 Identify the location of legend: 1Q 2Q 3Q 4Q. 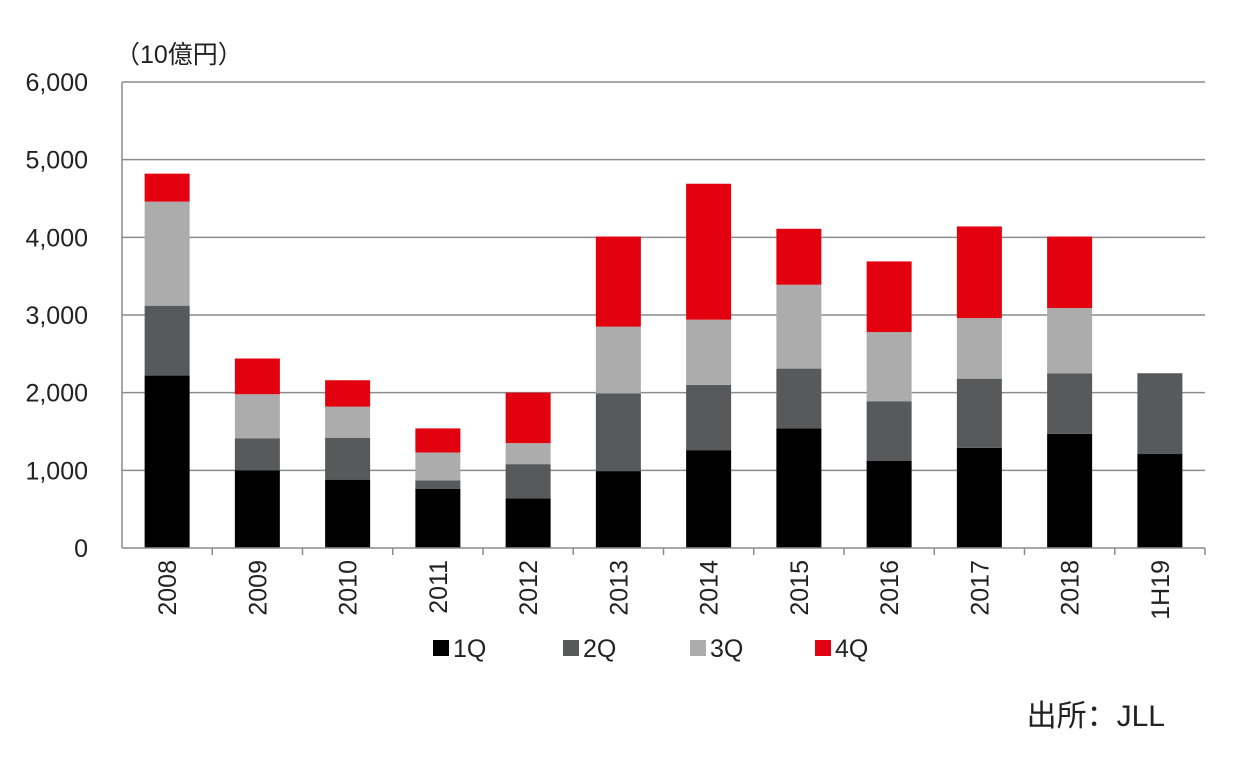
(650, 649).